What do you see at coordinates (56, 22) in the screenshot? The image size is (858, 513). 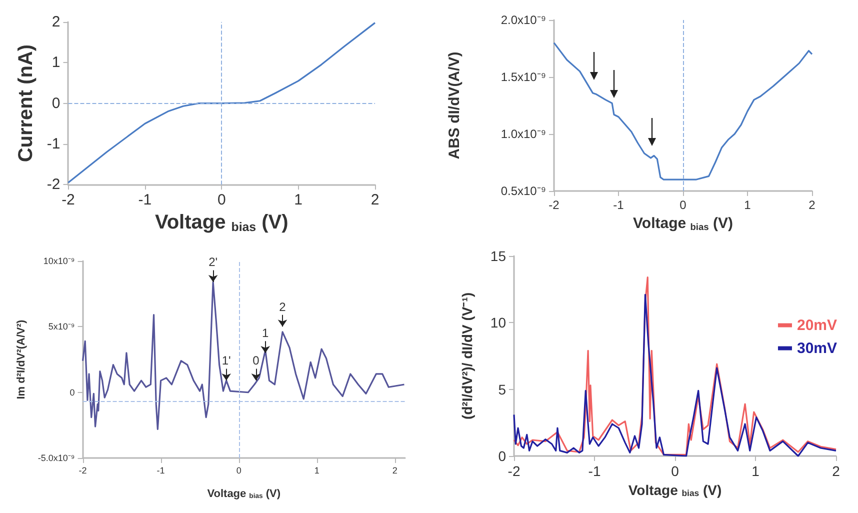 I see `y-tick-label: 2` at bounding box center [56, 22].